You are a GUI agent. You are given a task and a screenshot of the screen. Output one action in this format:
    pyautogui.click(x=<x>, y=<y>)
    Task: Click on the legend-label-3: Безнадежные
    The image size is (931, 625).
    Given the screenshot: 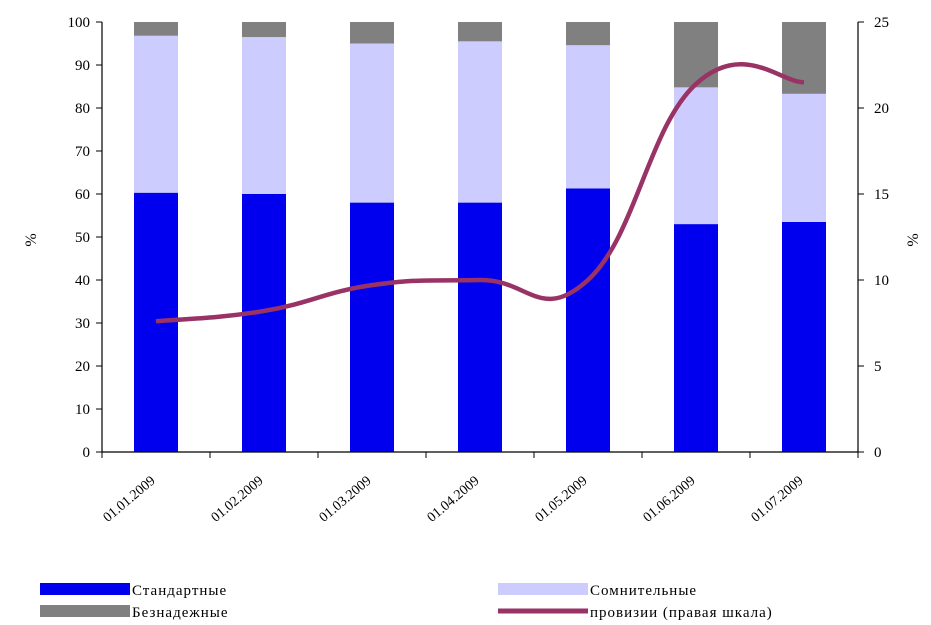 What is the action you would take?
    pyautogui.click(x=180, y=613)
    